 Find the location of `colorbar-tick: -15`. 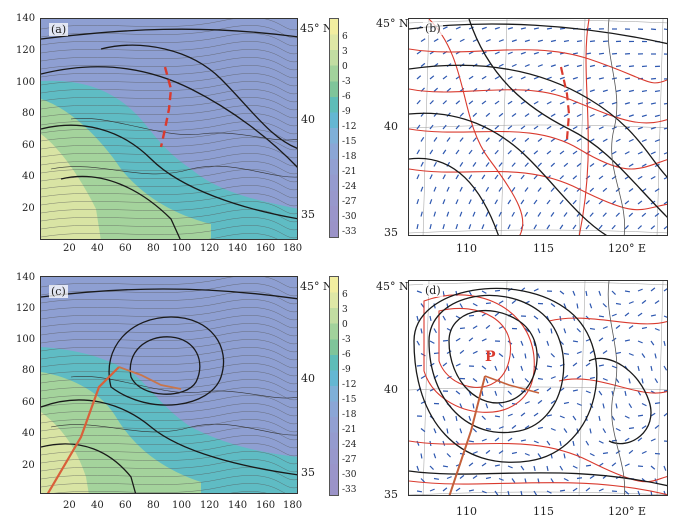

colorbar-tick: -15 is located at coordinates (349, 400).